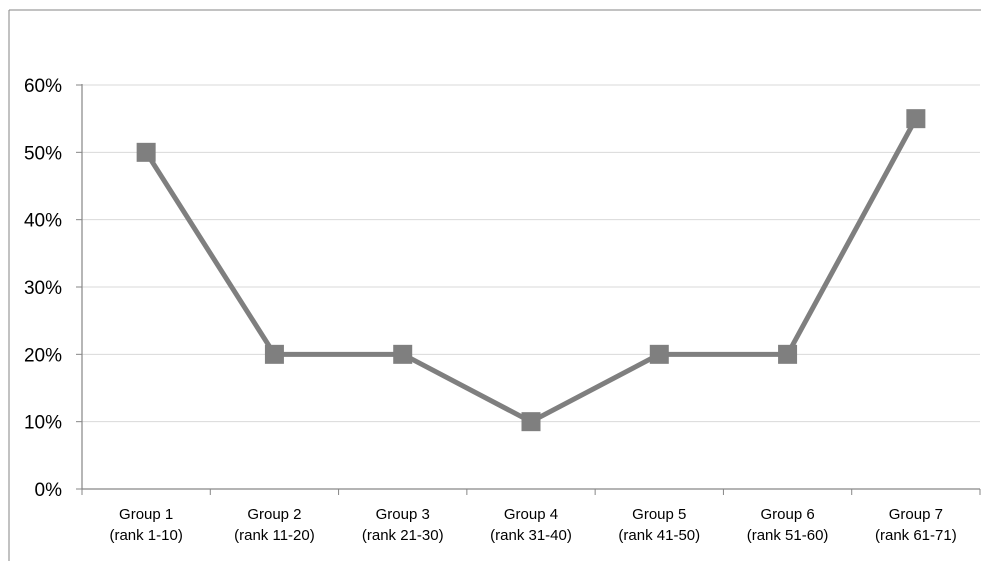 This screenshot has width=981, height=566. I want to click on x-tick-label-line: Group 5, so click(659, 514).